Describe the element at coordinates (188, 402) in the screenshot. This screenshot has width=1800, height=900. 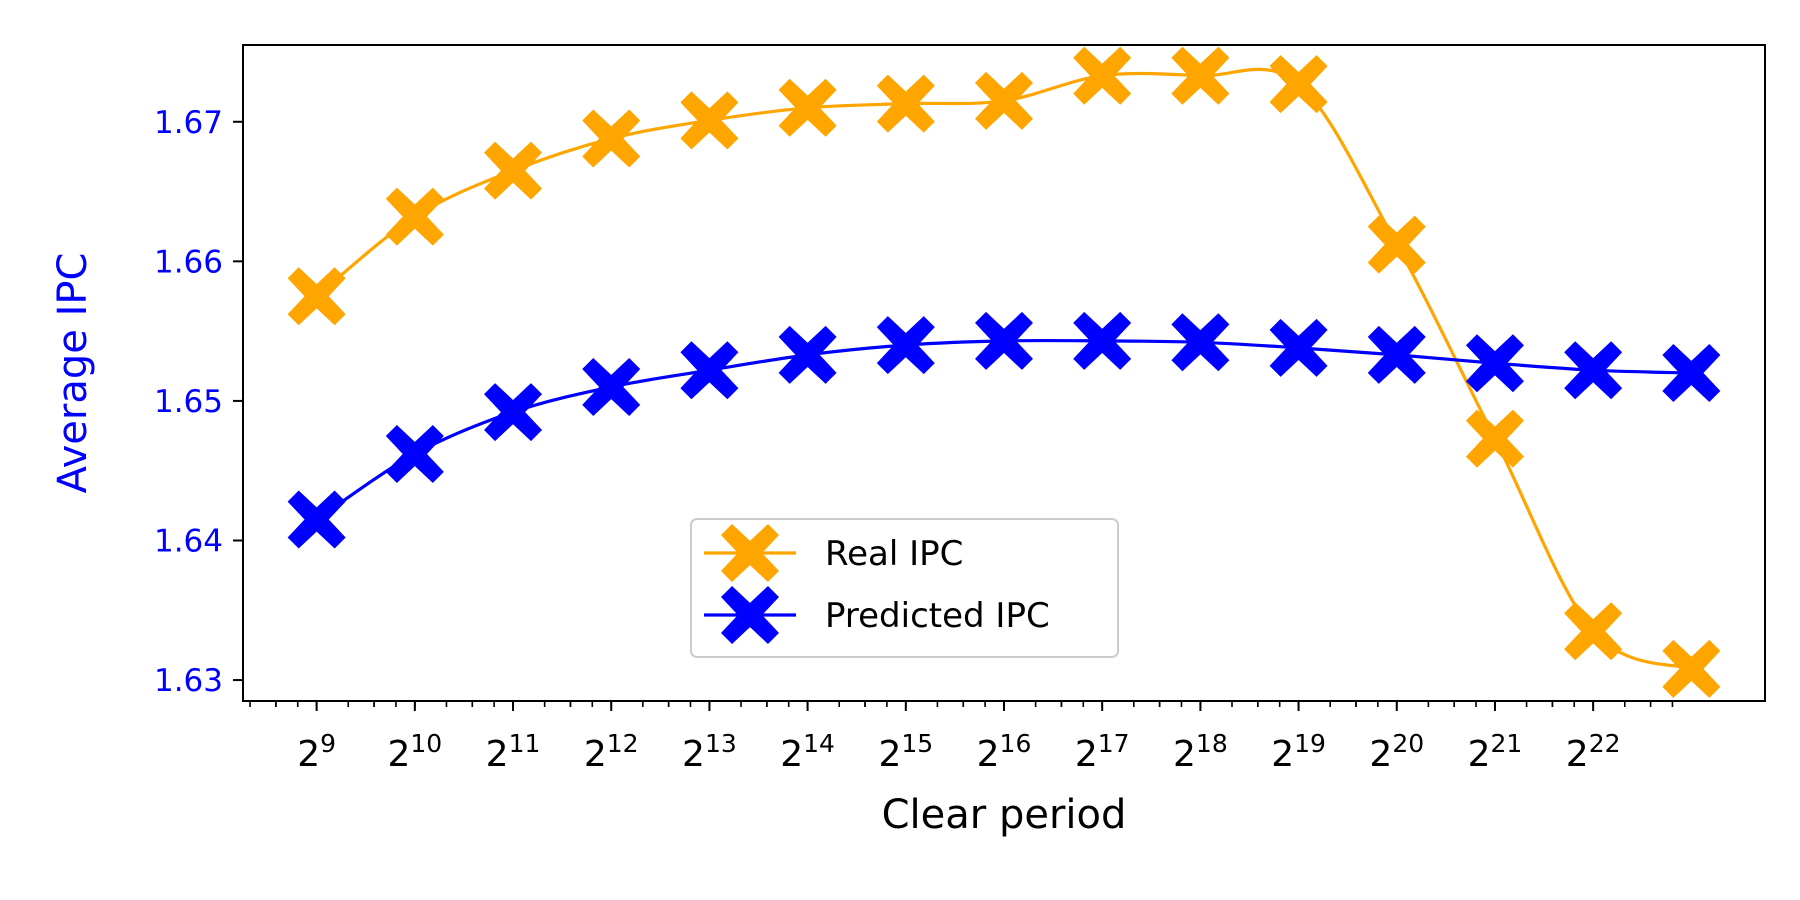
I see `y-tick-label: 1.65` at that location.